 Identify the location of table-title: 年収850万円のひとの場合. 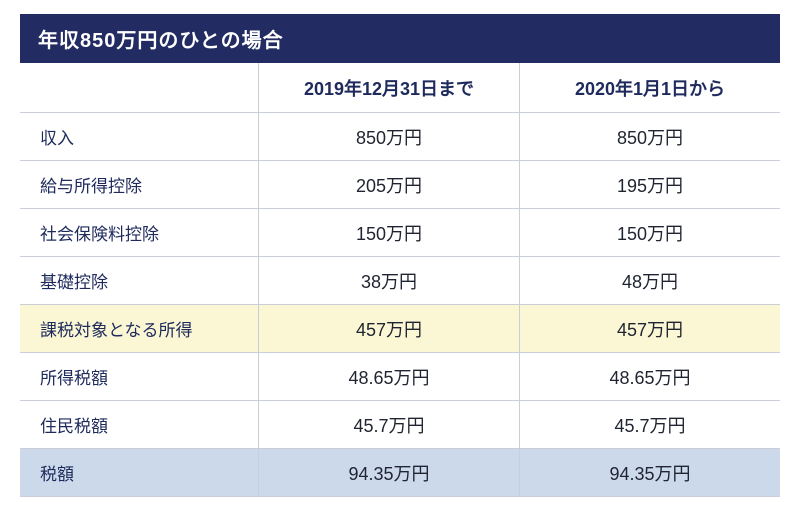
(400, 38).